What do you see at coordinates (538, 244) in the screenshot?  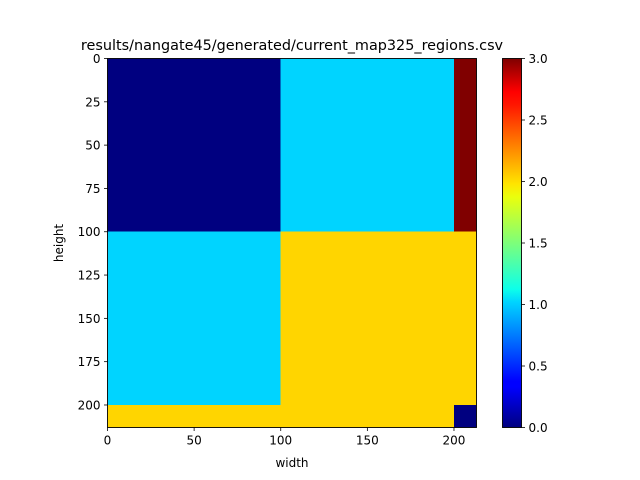 I see `colorbar-tick-label: 1.5` at bounding box center [538, 244].